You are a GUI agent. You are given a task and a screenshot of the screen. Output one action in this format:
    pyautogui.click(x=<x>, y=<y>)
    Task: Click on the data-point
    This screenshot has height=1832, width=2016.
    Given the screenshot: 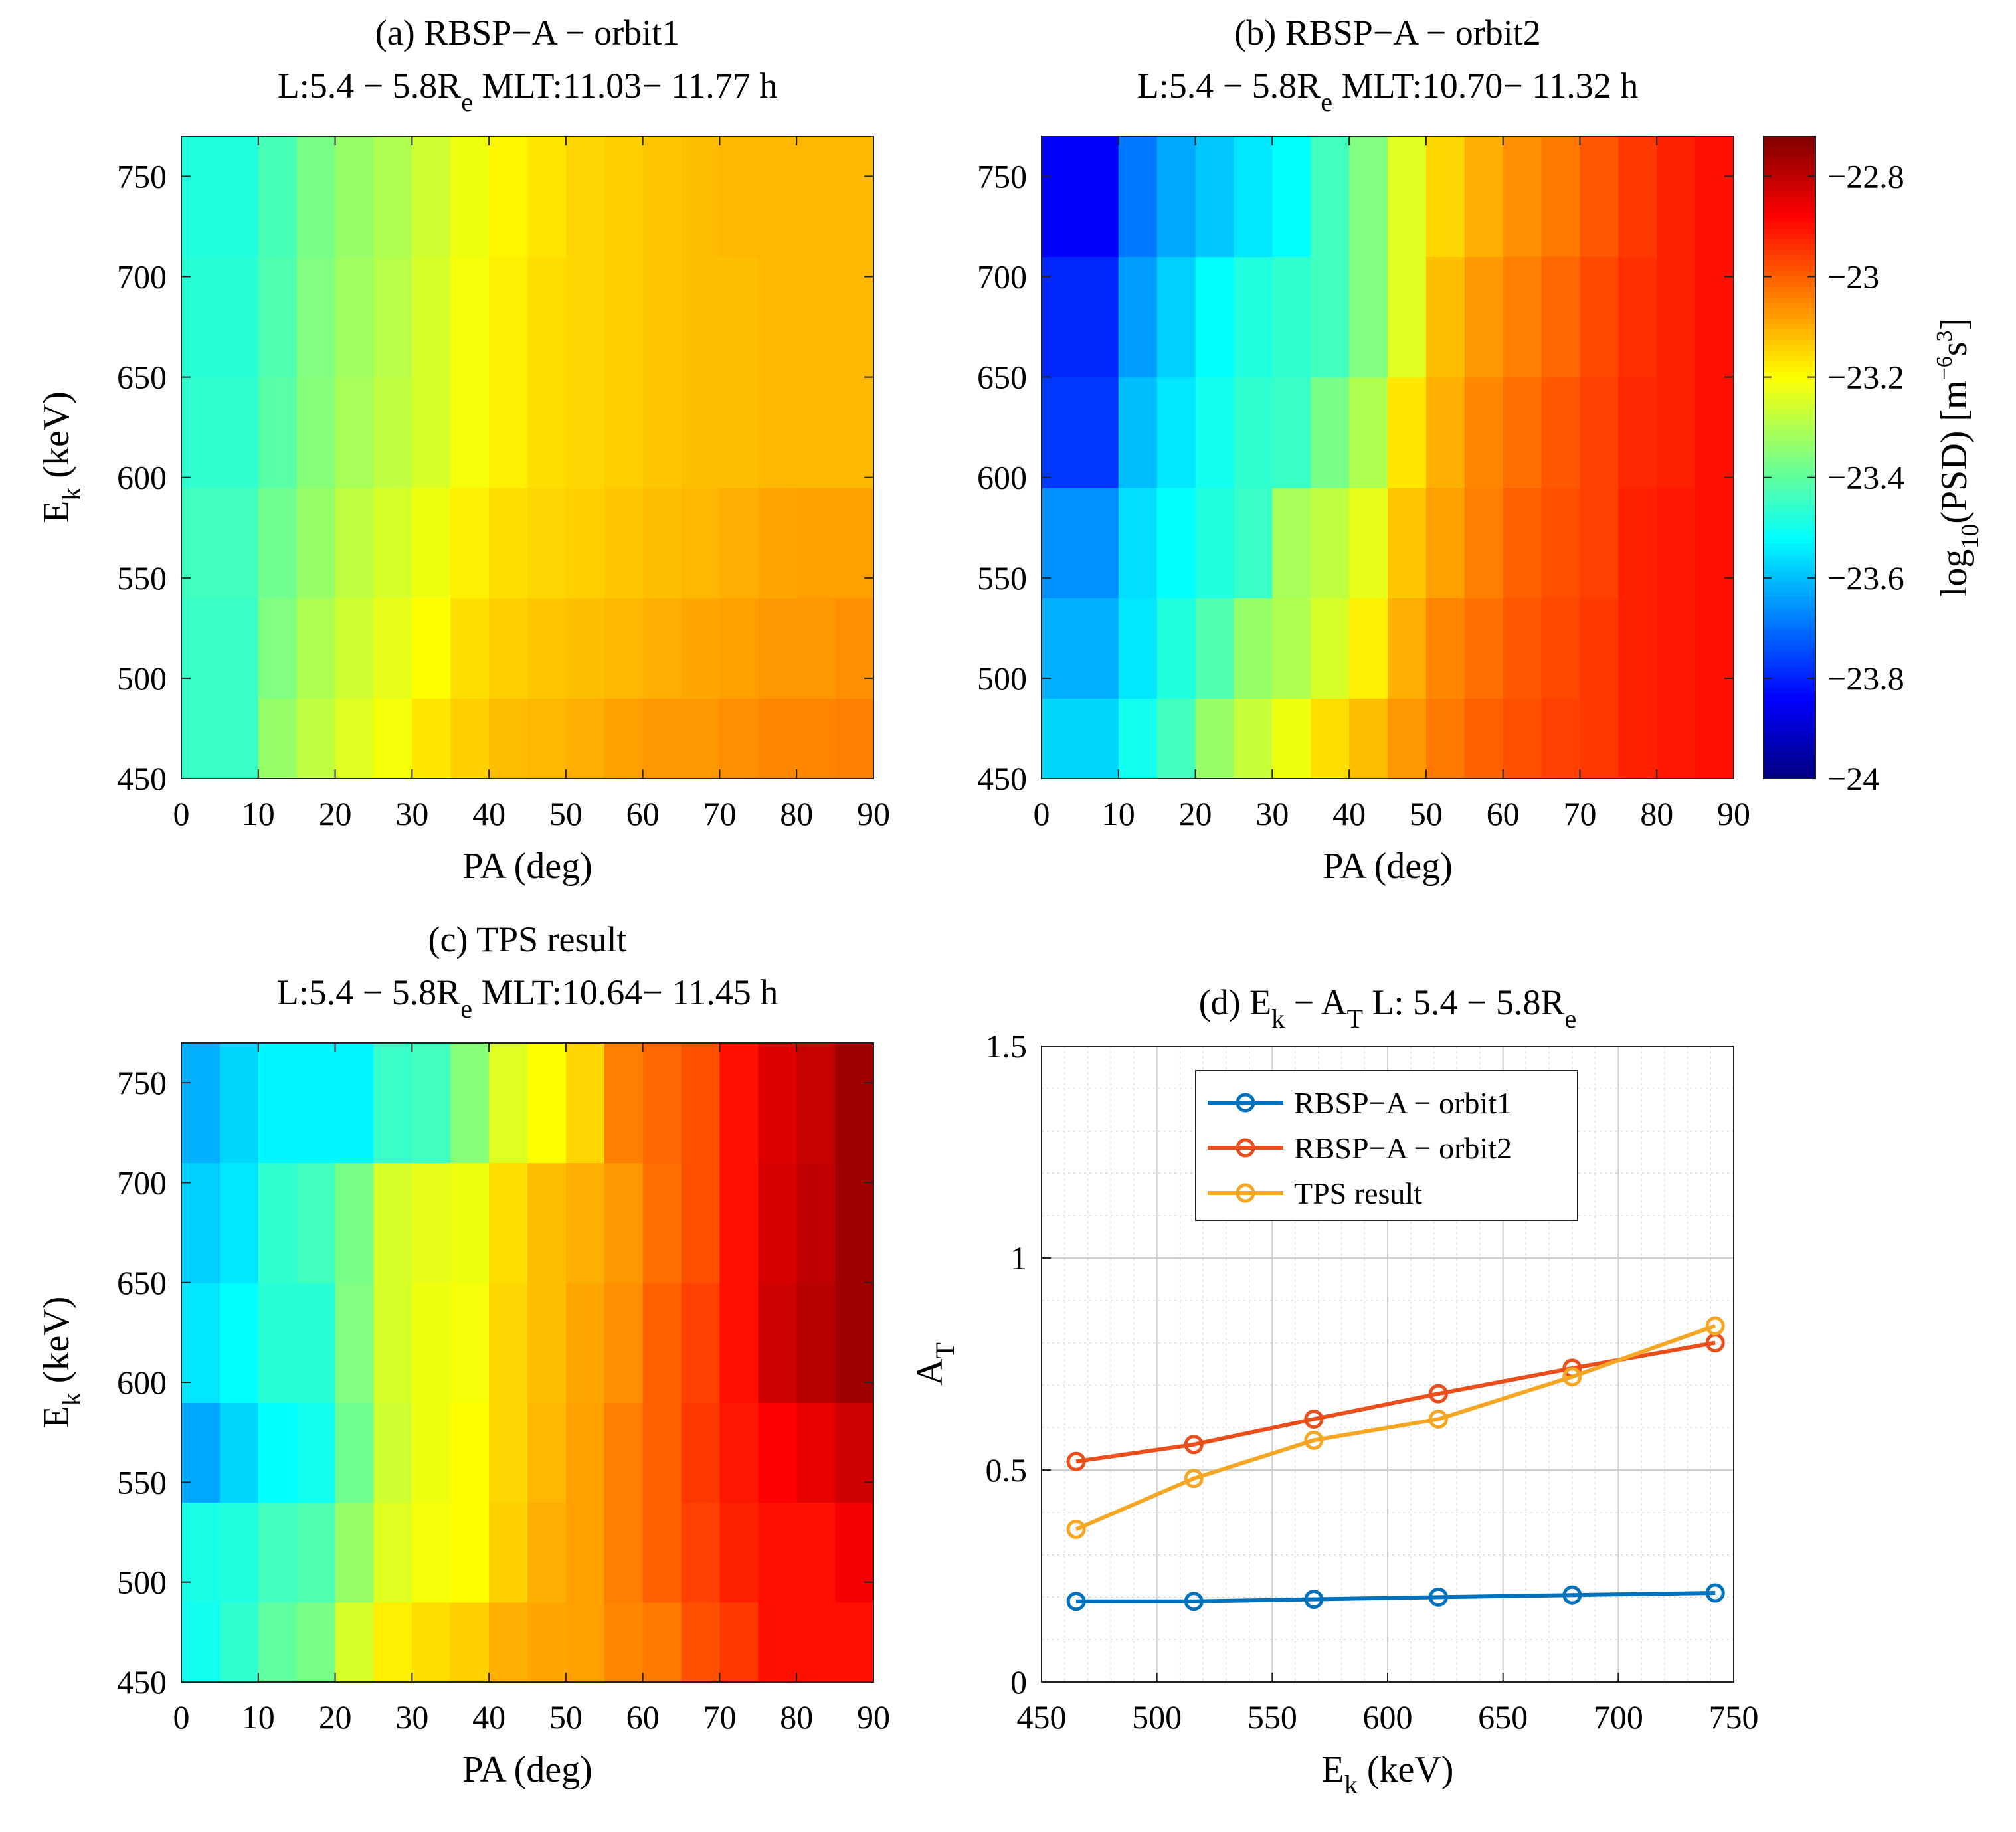 What is the action you would take?
    pyautogui.click(x=1194, y=1445)
    